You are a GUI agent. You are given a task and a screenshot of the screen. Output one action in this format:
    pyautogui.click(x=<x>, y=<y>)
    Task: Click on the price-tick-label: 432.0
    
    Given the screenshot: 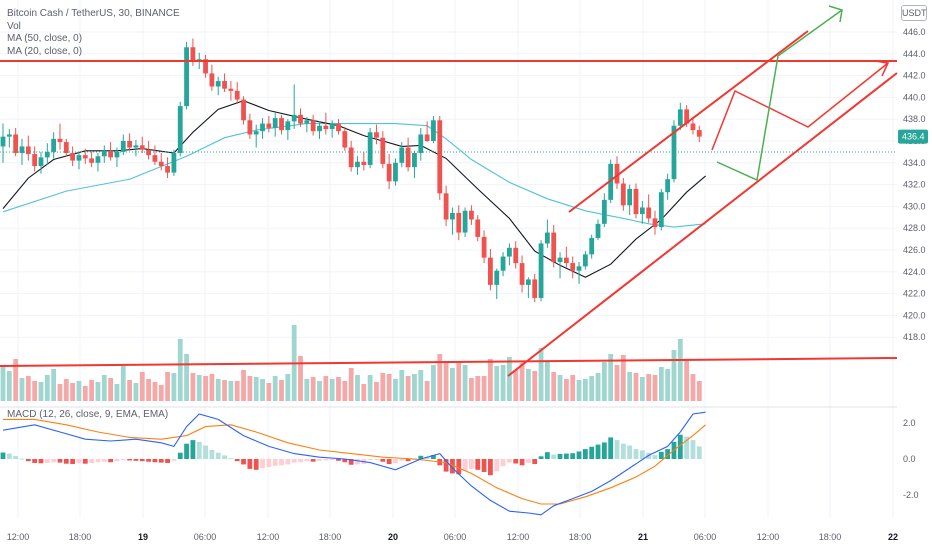 What is the action you would take?
    pyautogui.click(x=914, y=185)
    